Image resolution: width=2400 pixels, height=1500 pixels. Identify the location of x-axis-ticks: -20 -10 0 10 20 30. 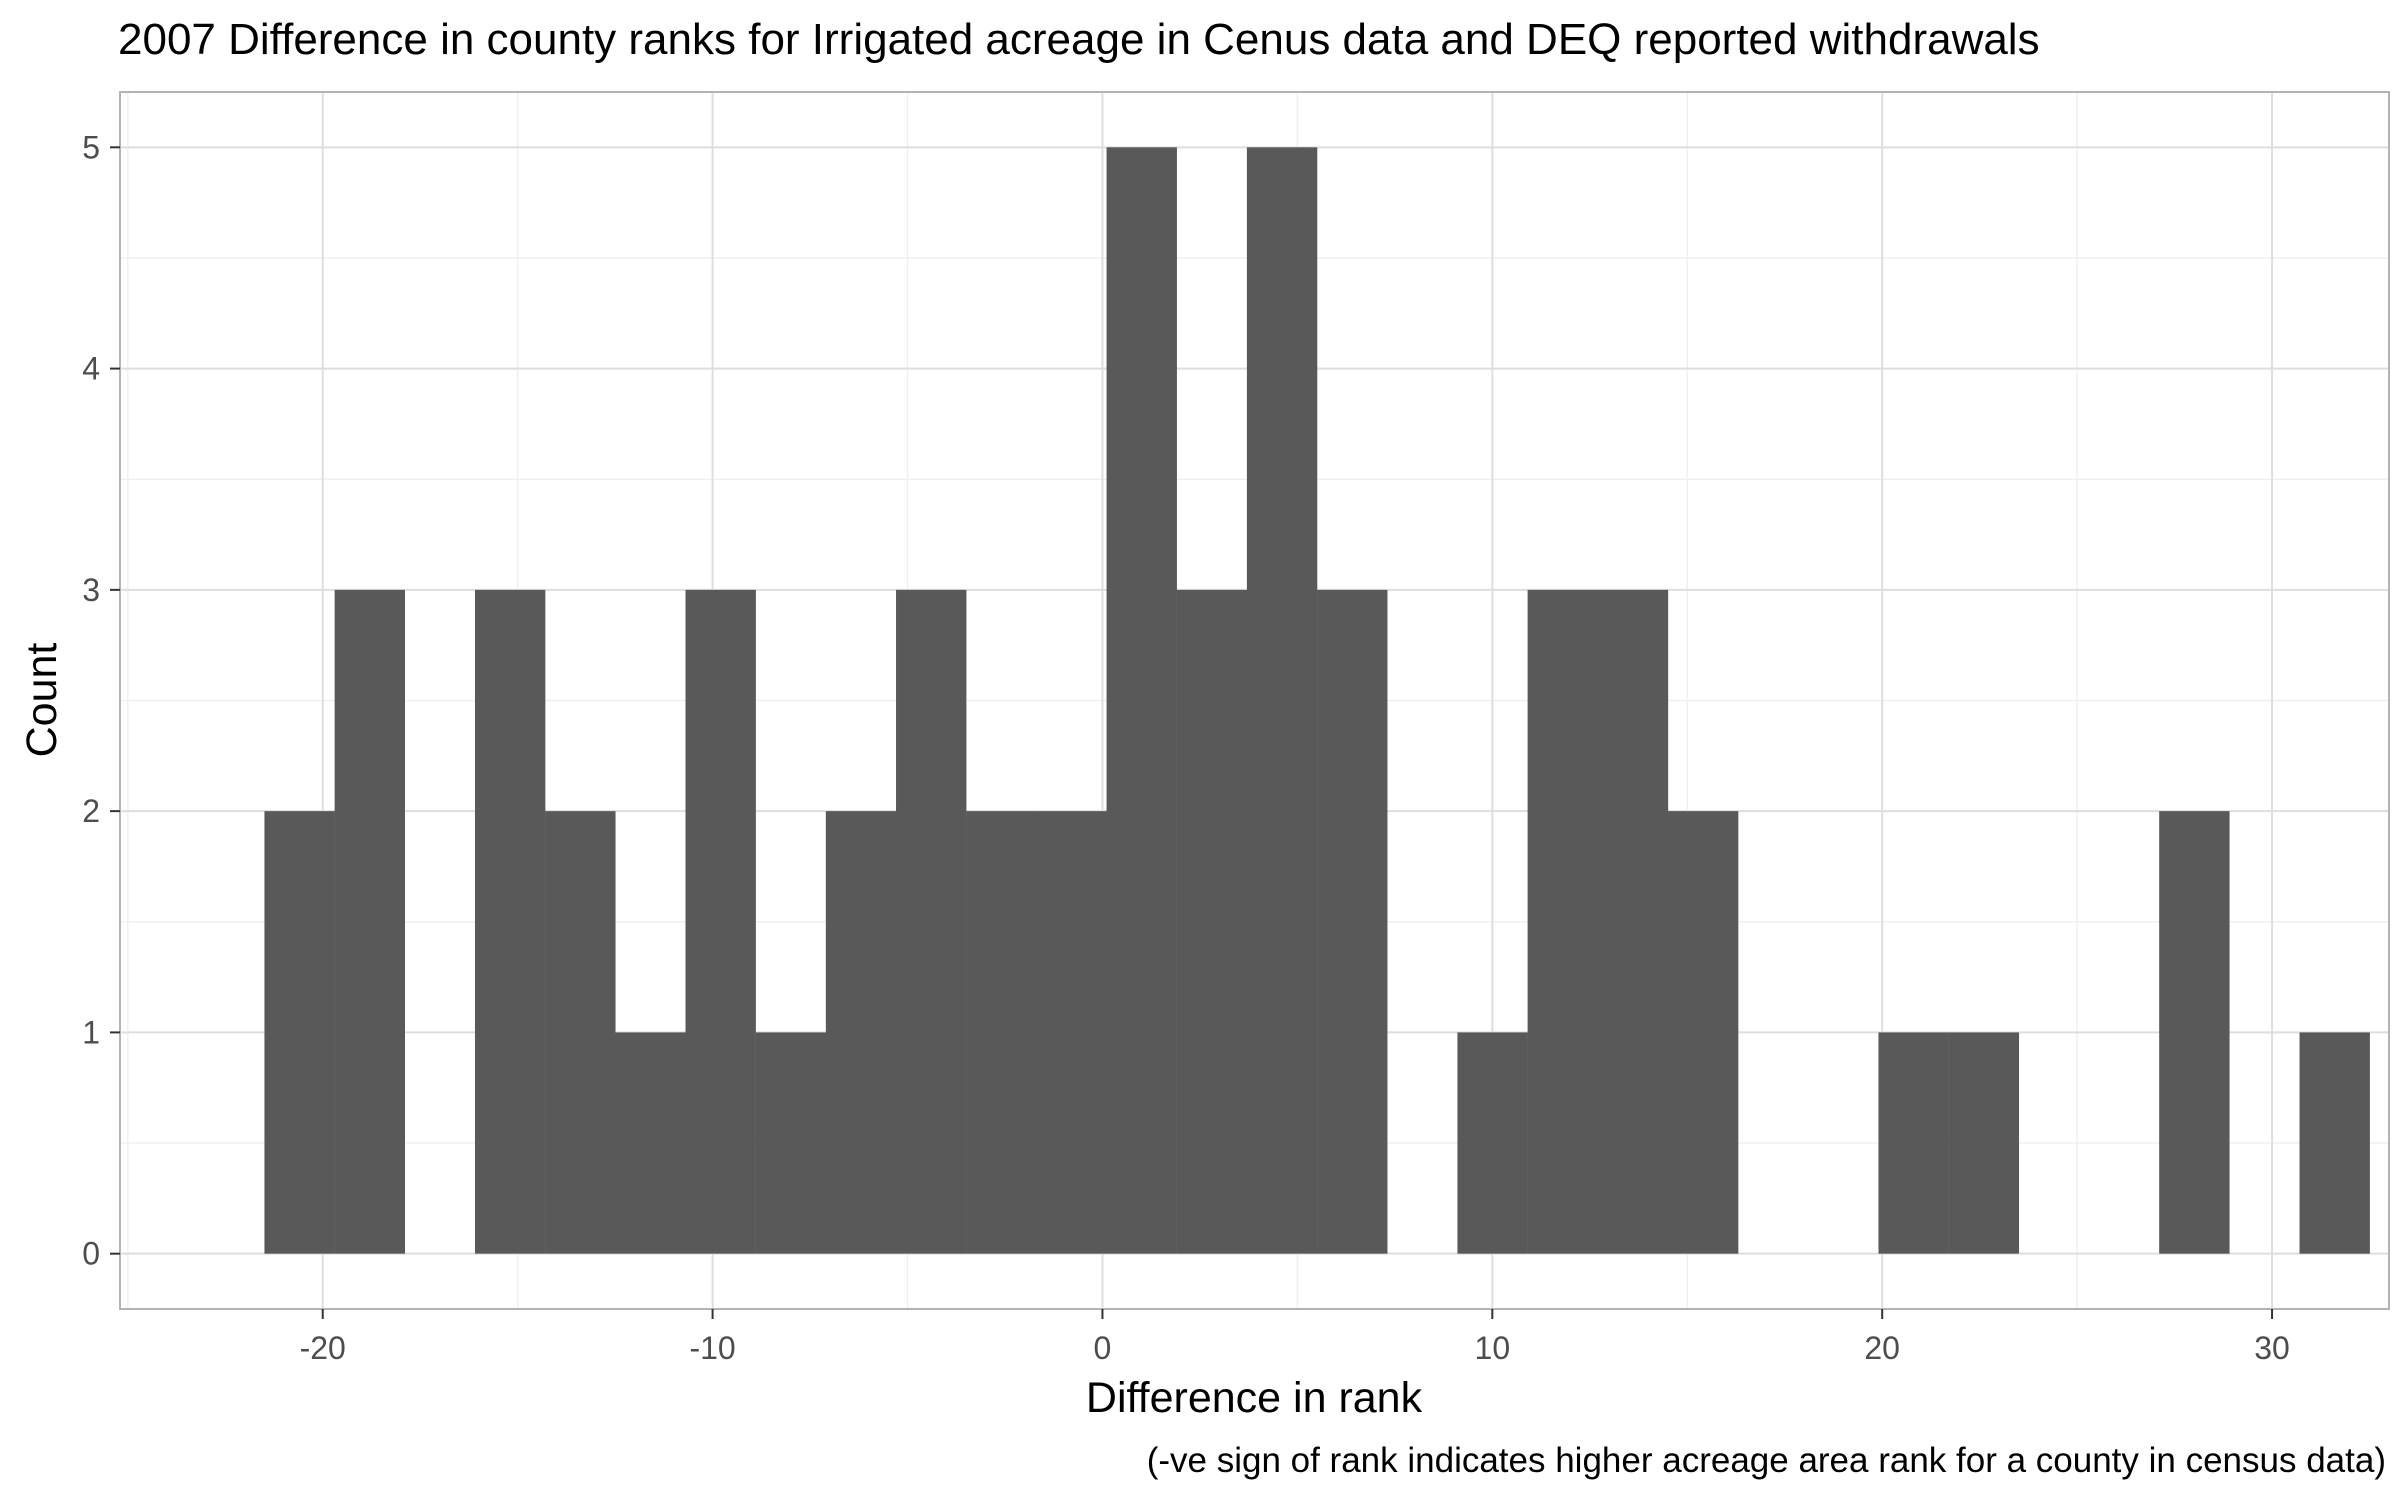
(1295, 1337).